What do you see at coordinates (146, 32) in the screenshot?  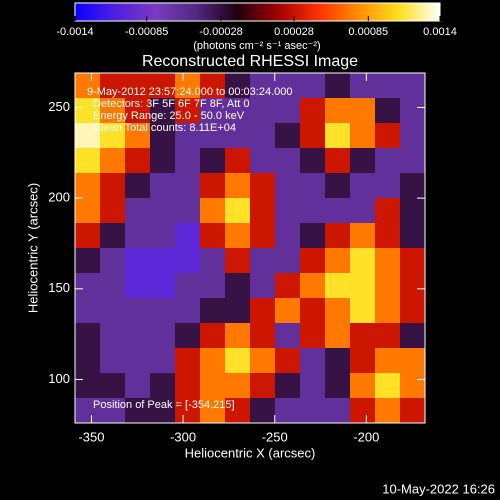 I see `colorbar-tick-label: -0.00085` at bounding box center [146, 32].